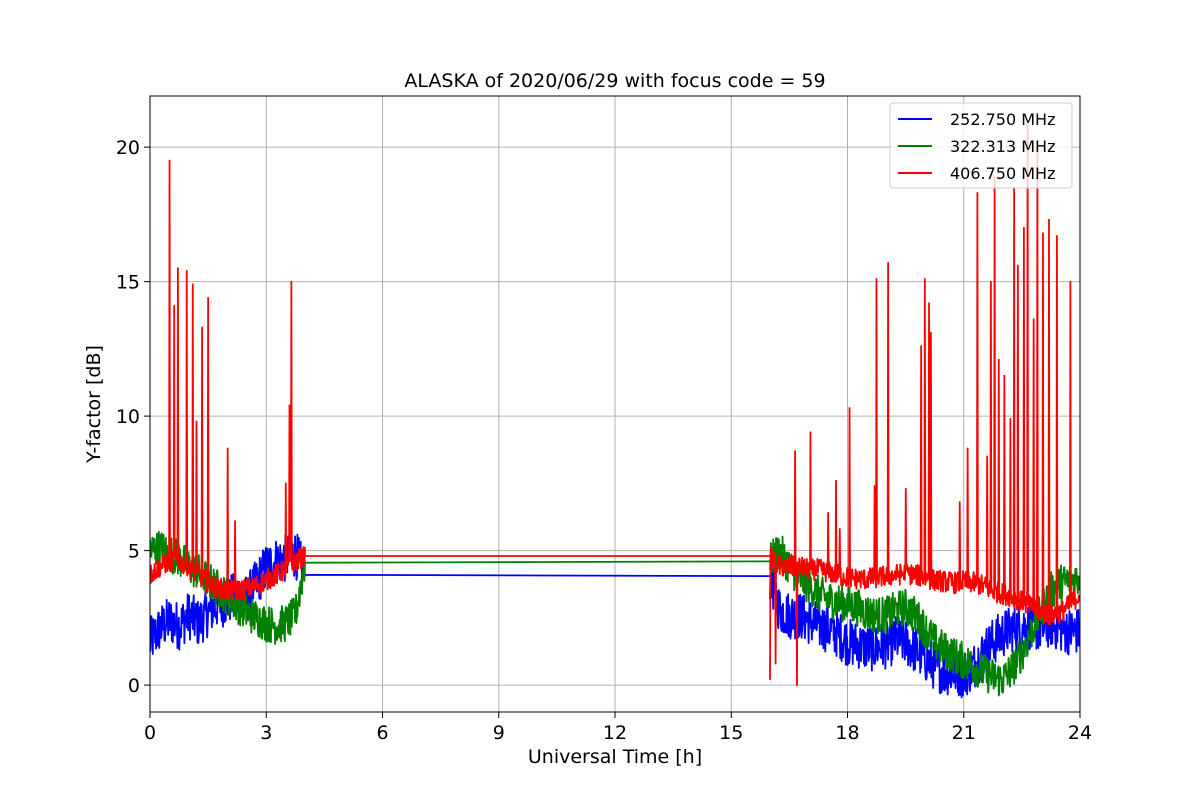  I want to click on x-axis-label: Universal Time [h], so click(615, 757).